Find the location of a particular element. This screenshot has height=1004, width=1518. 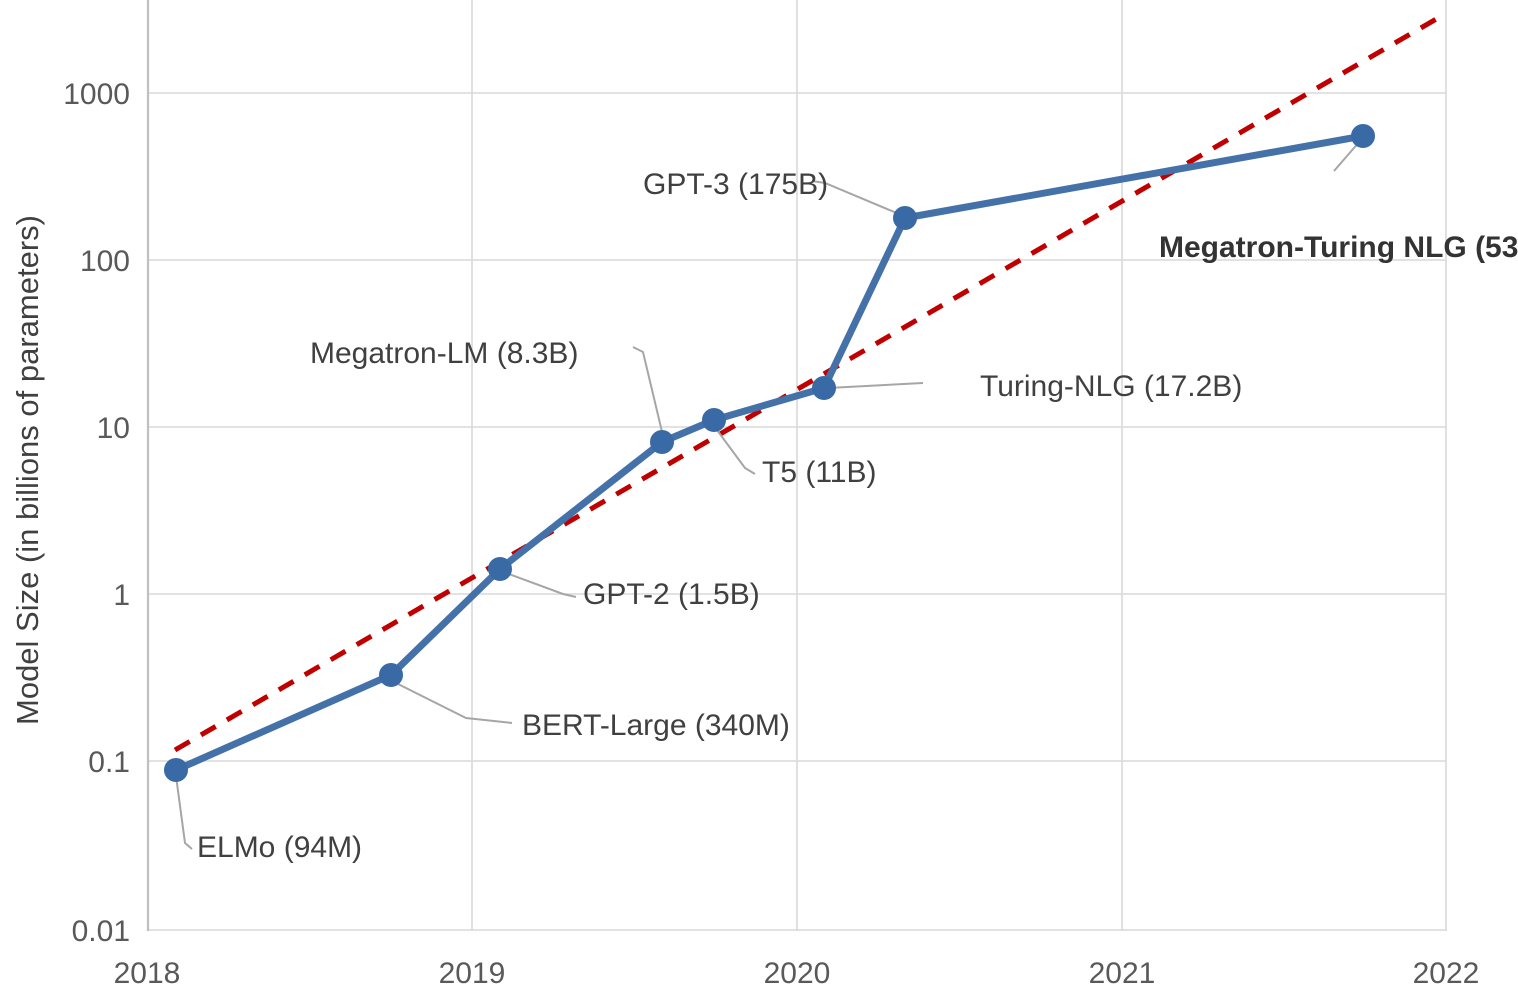

leader-megatron-turing-nlg is located at coordinates (1347, 156).